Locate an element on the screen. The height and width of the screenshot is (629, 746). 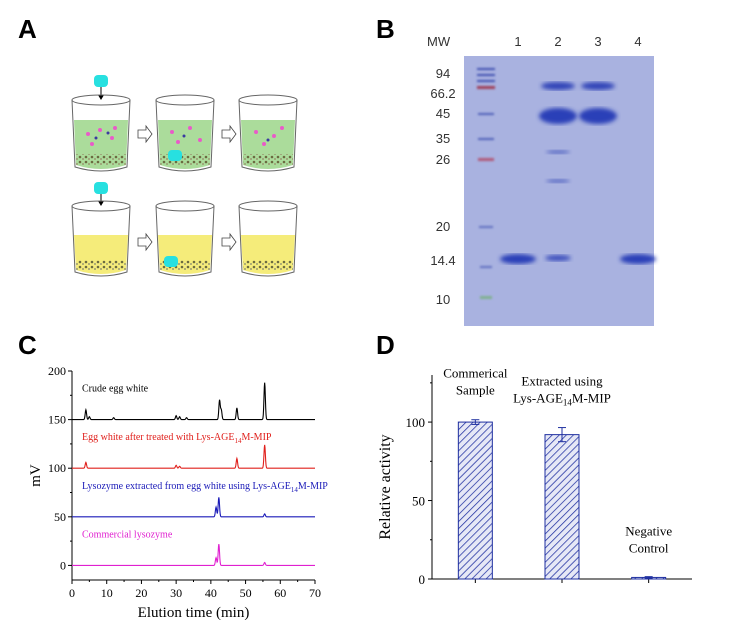
category-label: Extracted using is located at coordinates (562, 381).